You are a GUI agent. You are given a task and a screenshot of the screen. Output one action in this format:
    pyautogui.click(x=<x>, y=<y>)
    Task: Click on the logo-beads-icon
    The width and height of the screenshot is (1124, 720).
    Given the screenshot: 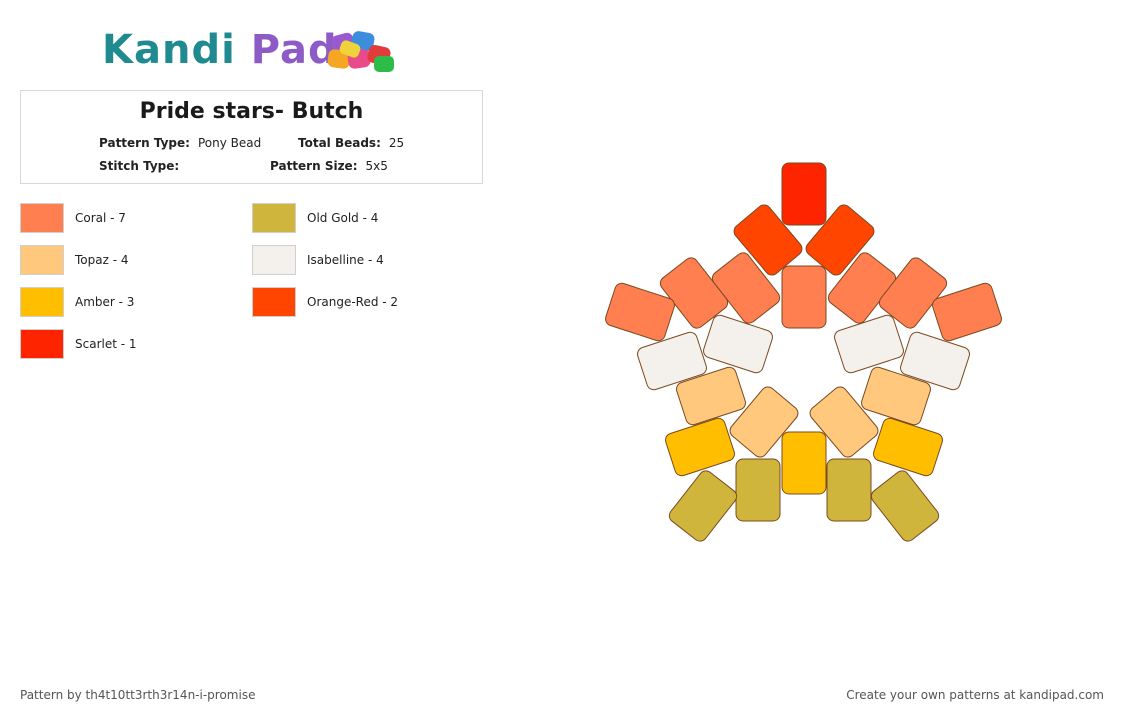 What is the action you would take?
    pyautogui.click(x=360, y=51)
    